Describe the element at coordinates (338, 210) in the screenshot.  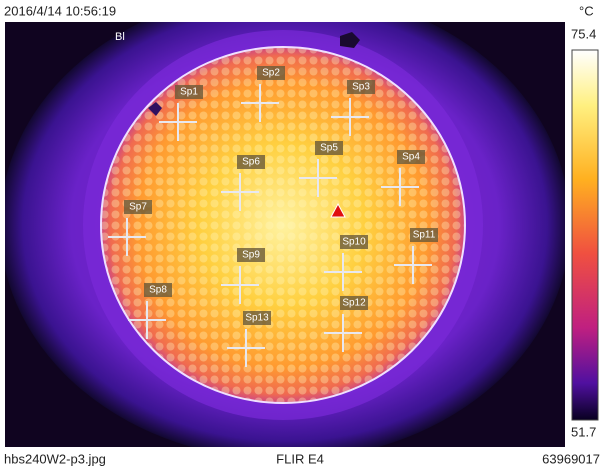
I see `hot-spot-marker` at that location.